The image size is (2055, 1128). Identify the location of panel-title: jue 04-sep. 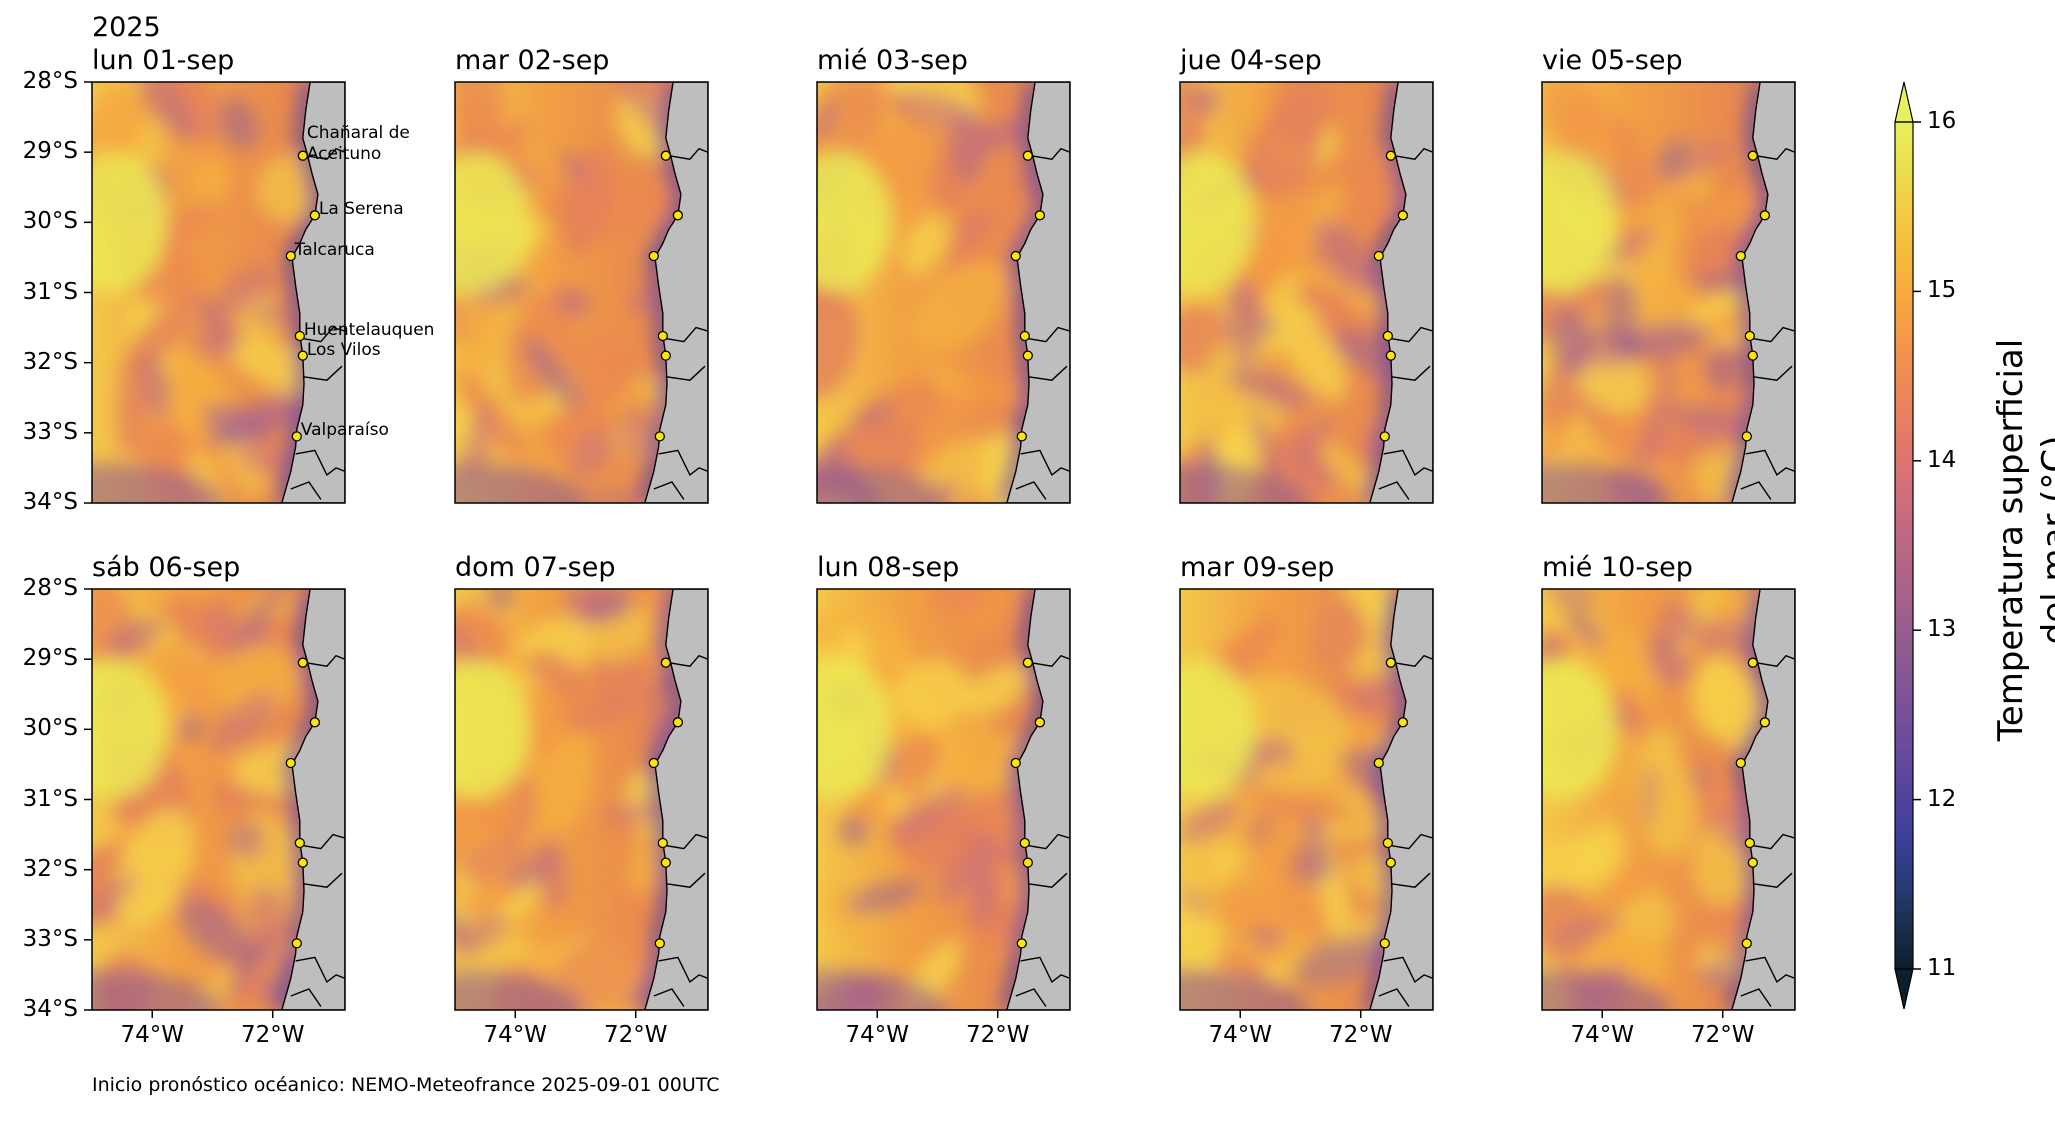
(1251, 60).